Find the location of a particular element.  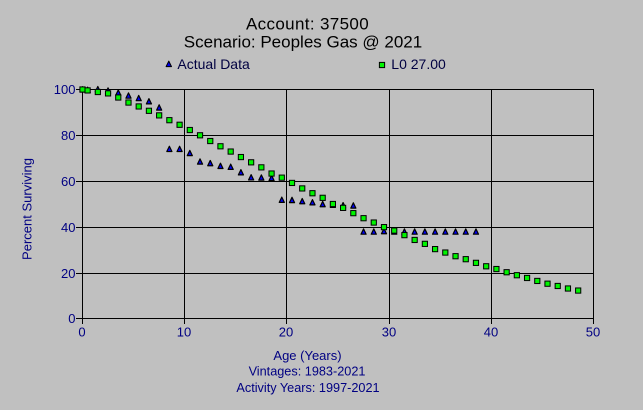

svg-text: 60 is located at coordinates (68, 181).